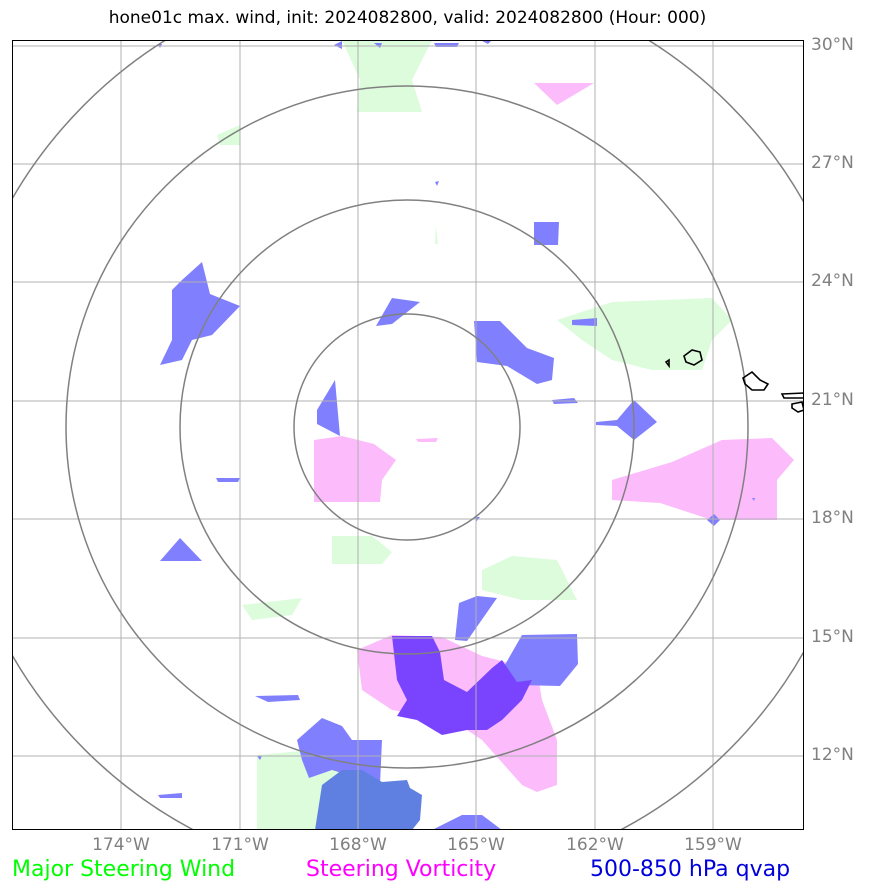 This screenshot has width=873, height=895. I want to click on wind-area-center, so click(362, 550).